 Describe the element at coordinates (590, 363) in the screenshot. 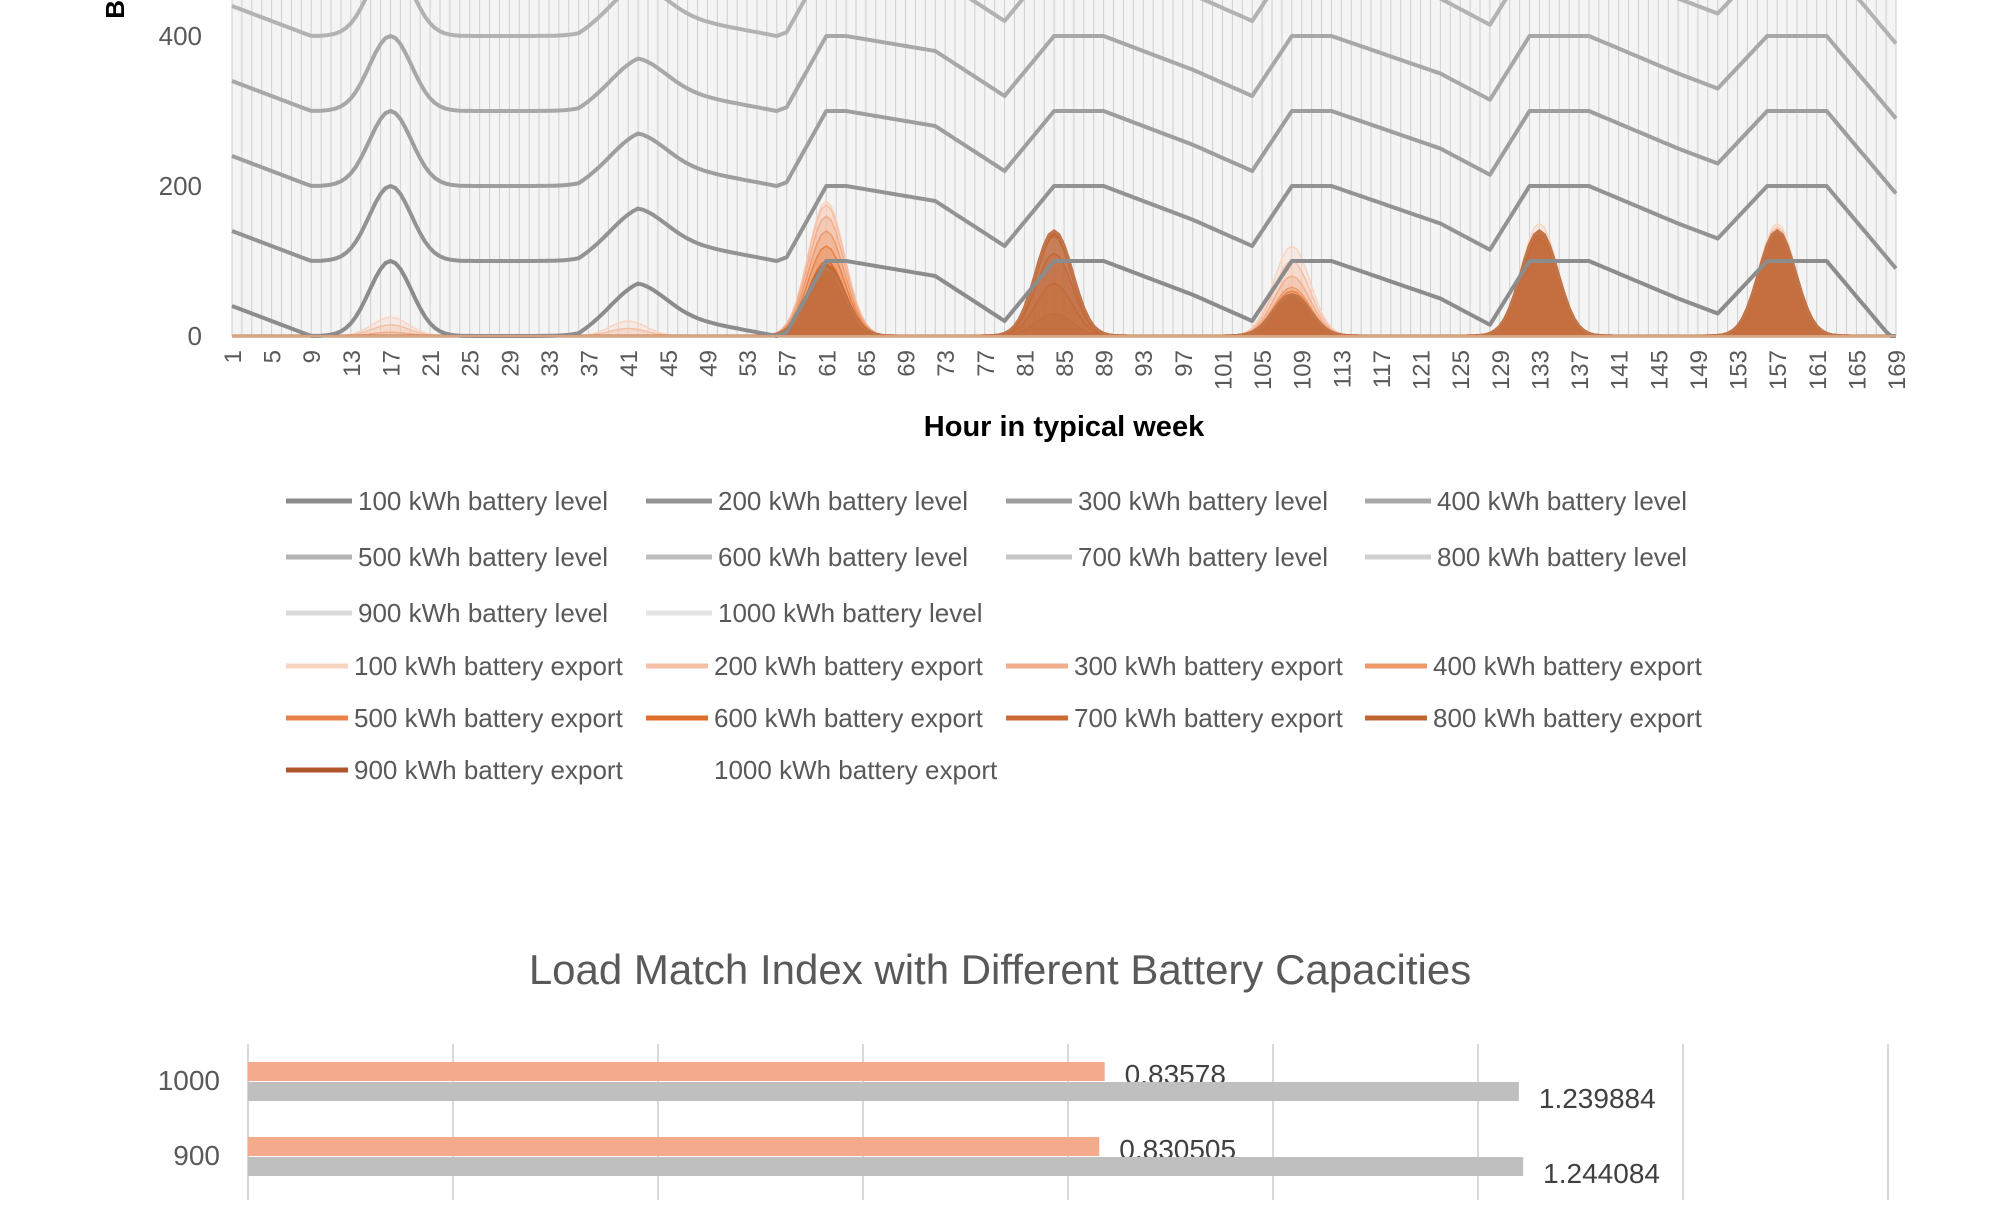

I see `x-tick-label: 37` at that location.